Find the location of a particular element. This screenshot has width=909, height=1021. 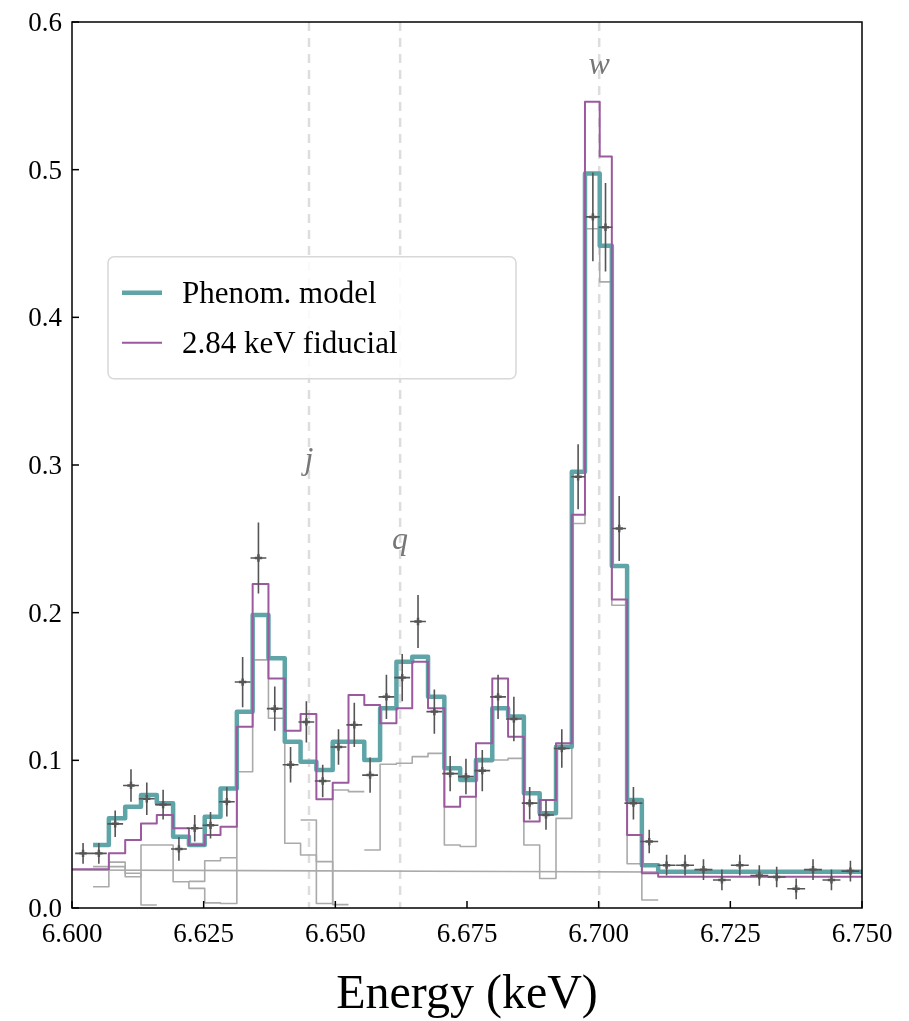

annotation: q is located at coordinates (400, 538).